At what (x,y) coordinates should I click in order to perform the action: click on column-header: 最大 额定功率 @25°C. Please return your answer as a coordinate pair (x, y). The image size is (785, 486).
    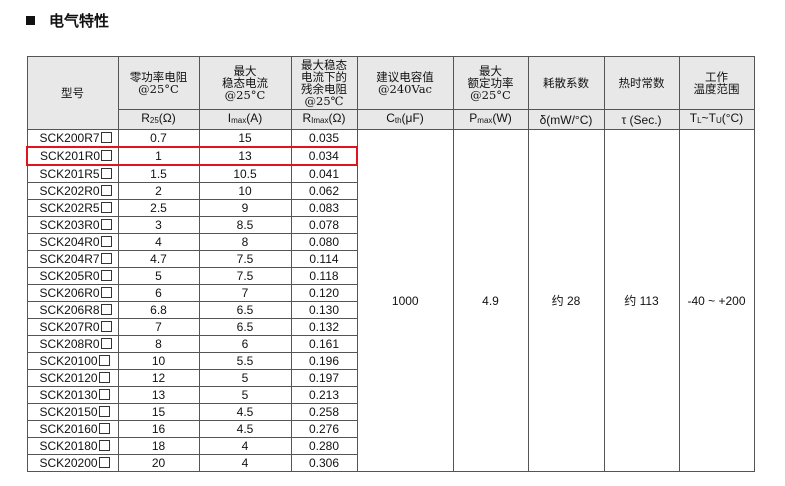
    Looking at the image, I should click on (490, 83).